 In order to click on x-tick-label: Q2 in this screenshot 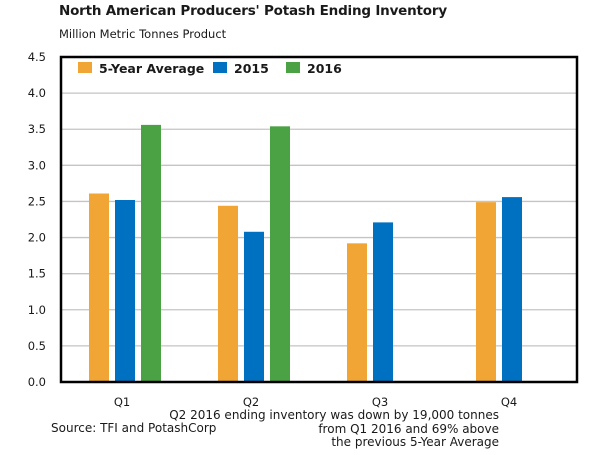, I will do `click(251, 402)`.